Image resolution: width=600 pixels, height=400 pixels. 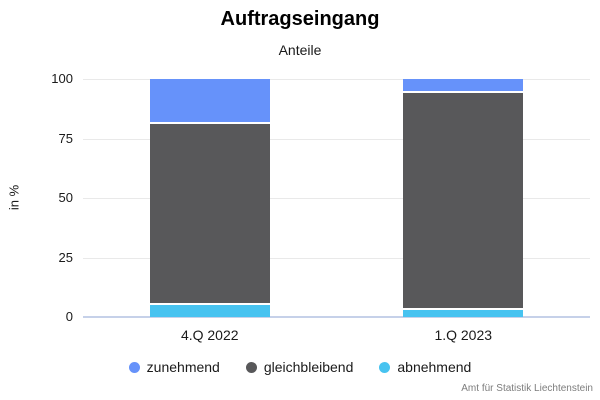 I want to click on bar-1.Q 2023, so click(x=463, y=198).